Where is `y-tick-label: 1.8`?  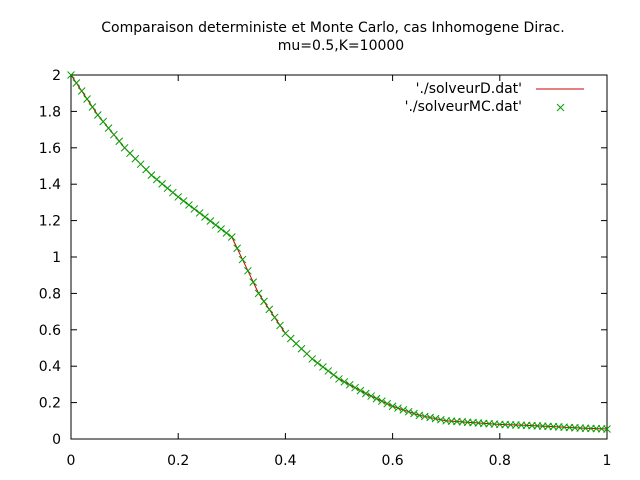 y-tick-label: 1.8 is located at coordinates (50, 112).